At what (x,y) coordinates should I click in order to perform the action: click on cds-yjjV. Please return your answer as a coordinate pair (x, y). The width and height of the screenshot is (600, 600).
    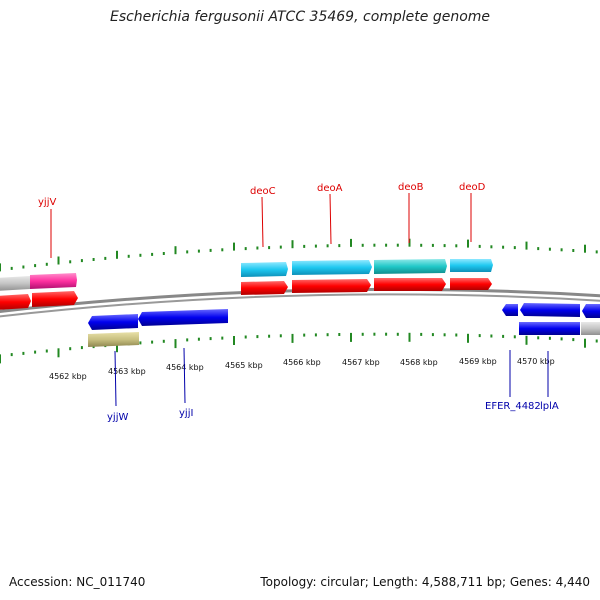
    Looking at the image, I should click on (55, 299).